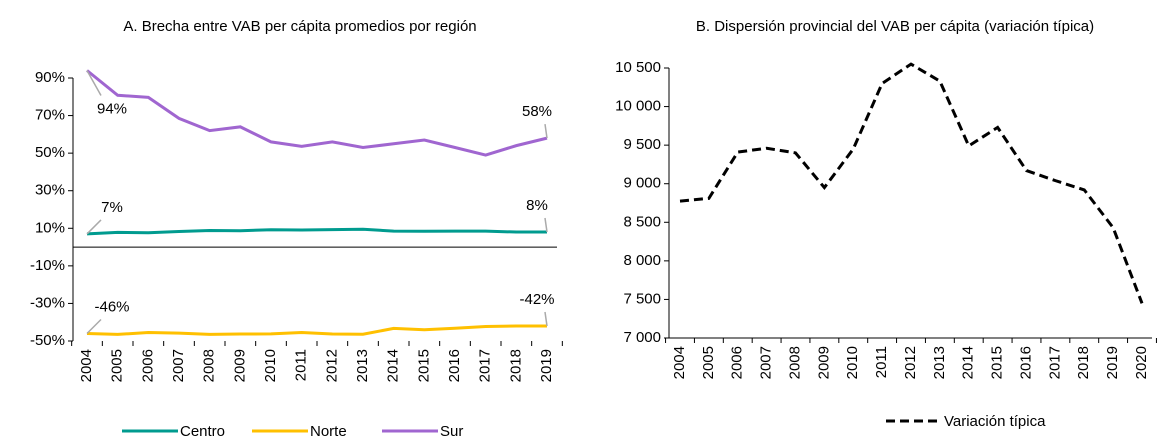 Image resolution: width=1159 pixels, height=438 pixels. I want to click on y-tick-label: 9 000, so click(642, 183).